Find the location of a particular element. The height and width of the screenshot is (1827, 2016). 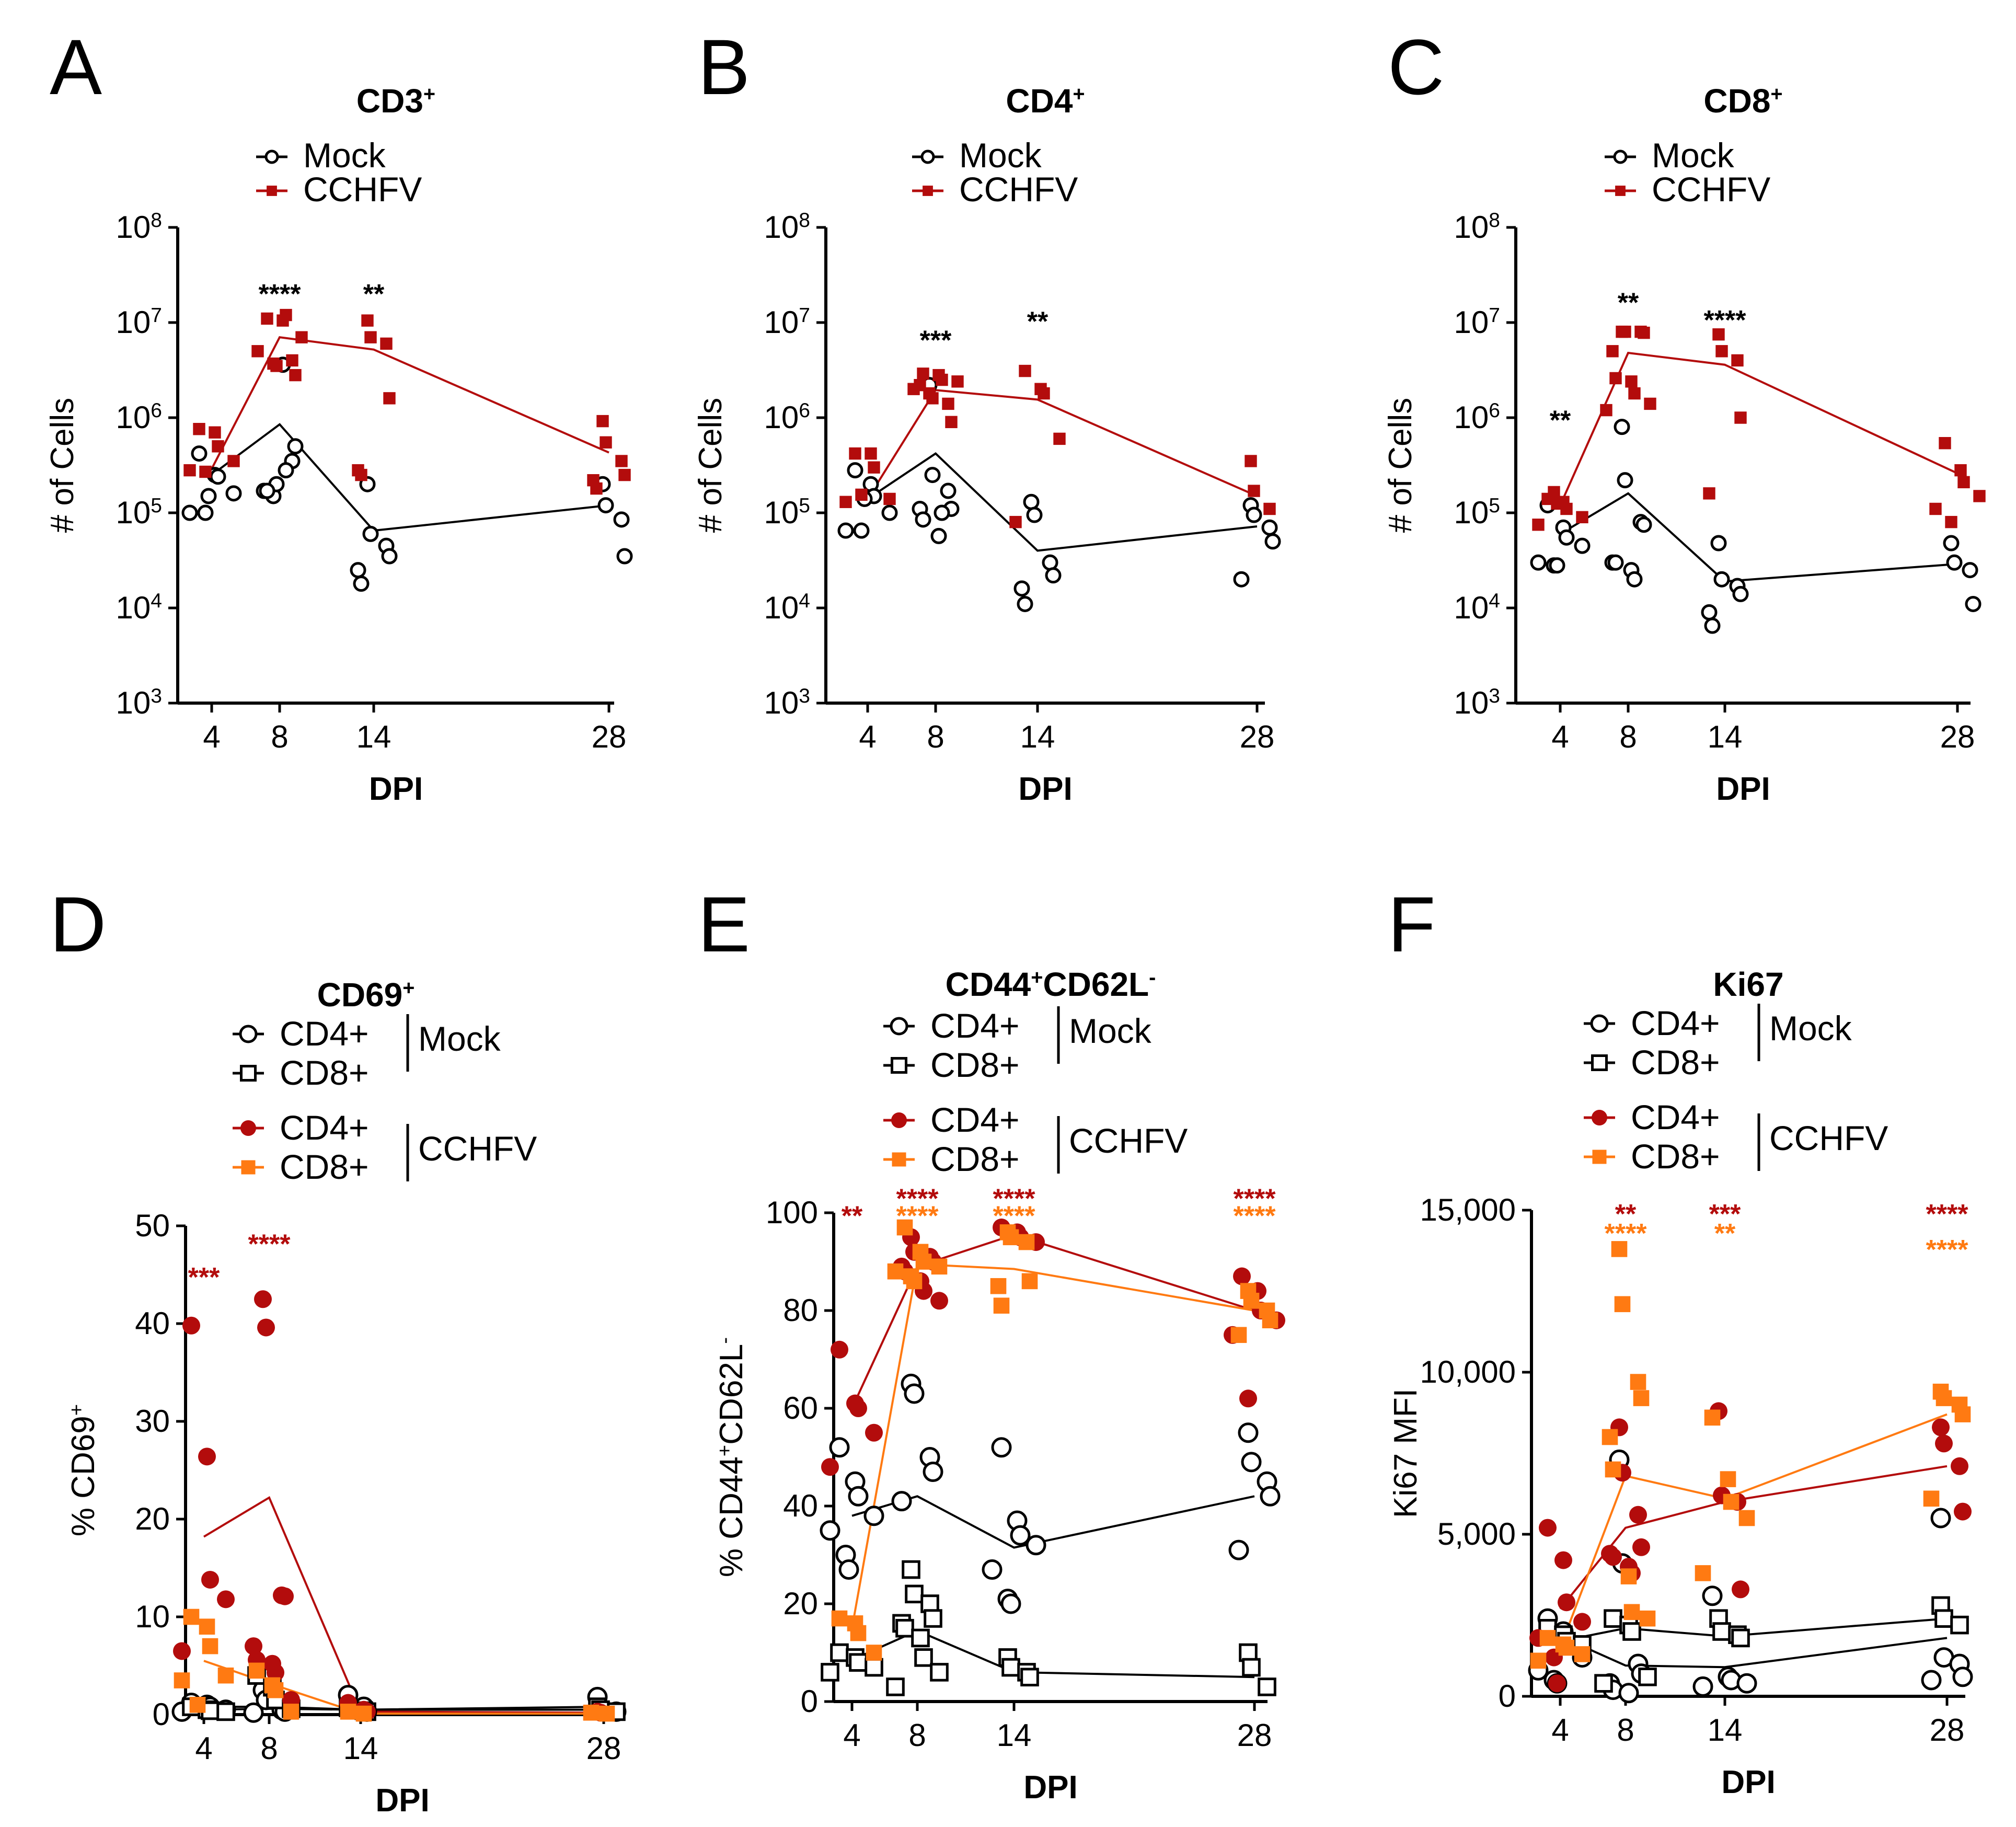

chart-title: CD4+ is located at coordinates (1045, 101).